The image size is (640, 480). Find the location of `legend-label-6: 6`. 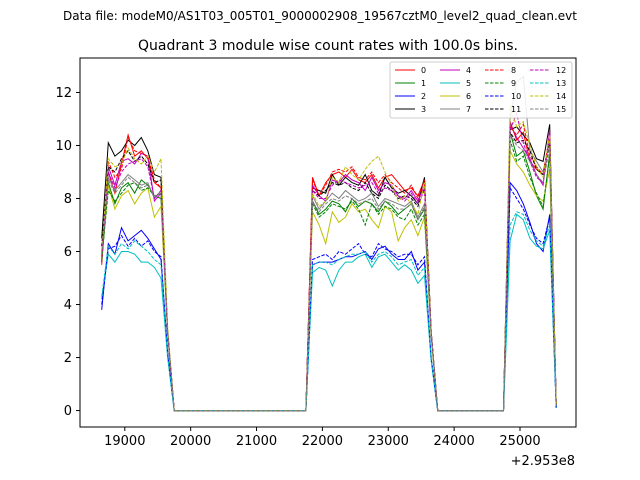

legend-label-6: 6 is located at coordinates (468, 96).